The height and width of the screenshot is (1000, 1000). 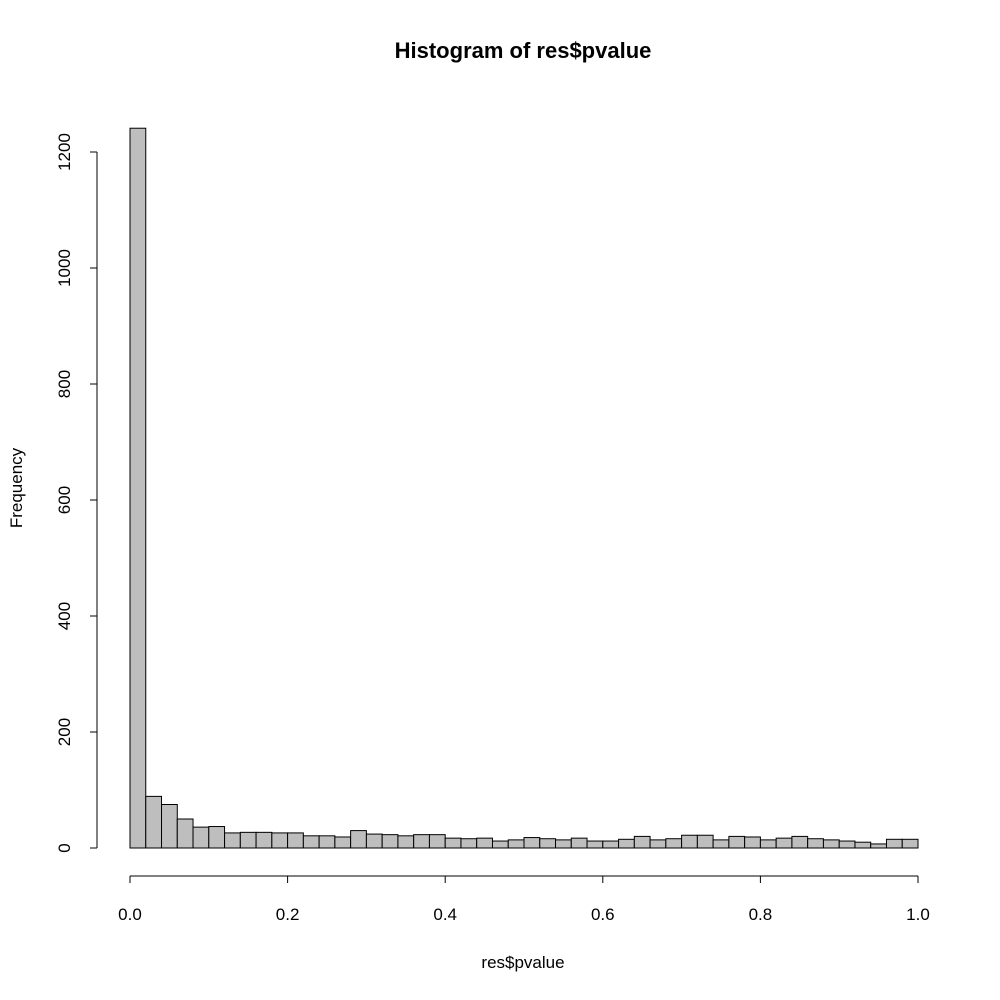 I want to click on x-tick-label-4: 0.8, so click(x=761, y=914).